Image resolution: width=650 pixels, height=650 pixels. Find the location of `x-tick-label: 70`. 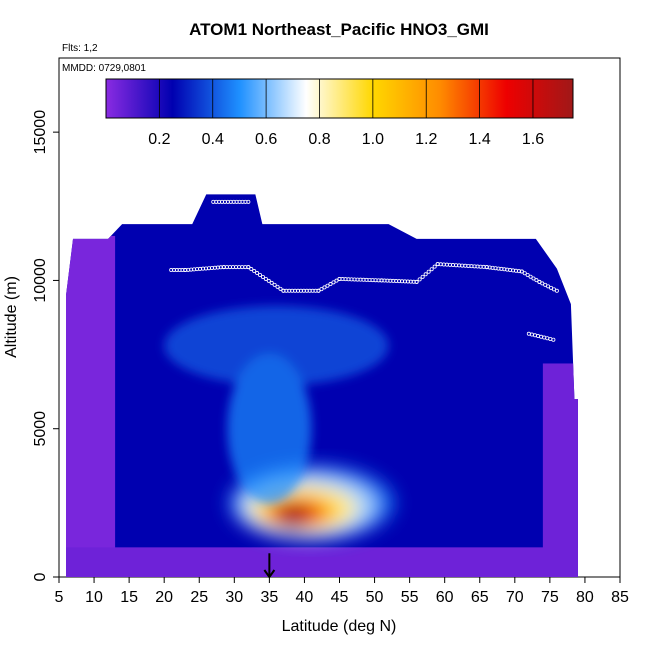

x-tick-label: 70 is located at coordinates (515, 597).